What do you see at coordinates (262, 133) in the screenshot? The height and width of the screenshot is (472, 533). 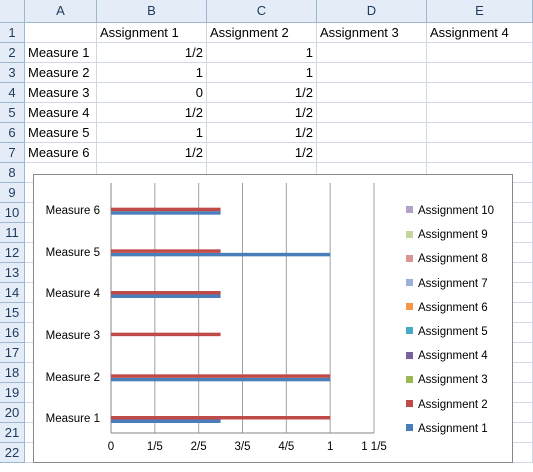 I see `cell-c6: 1/2` at bounding box center [262, 133].